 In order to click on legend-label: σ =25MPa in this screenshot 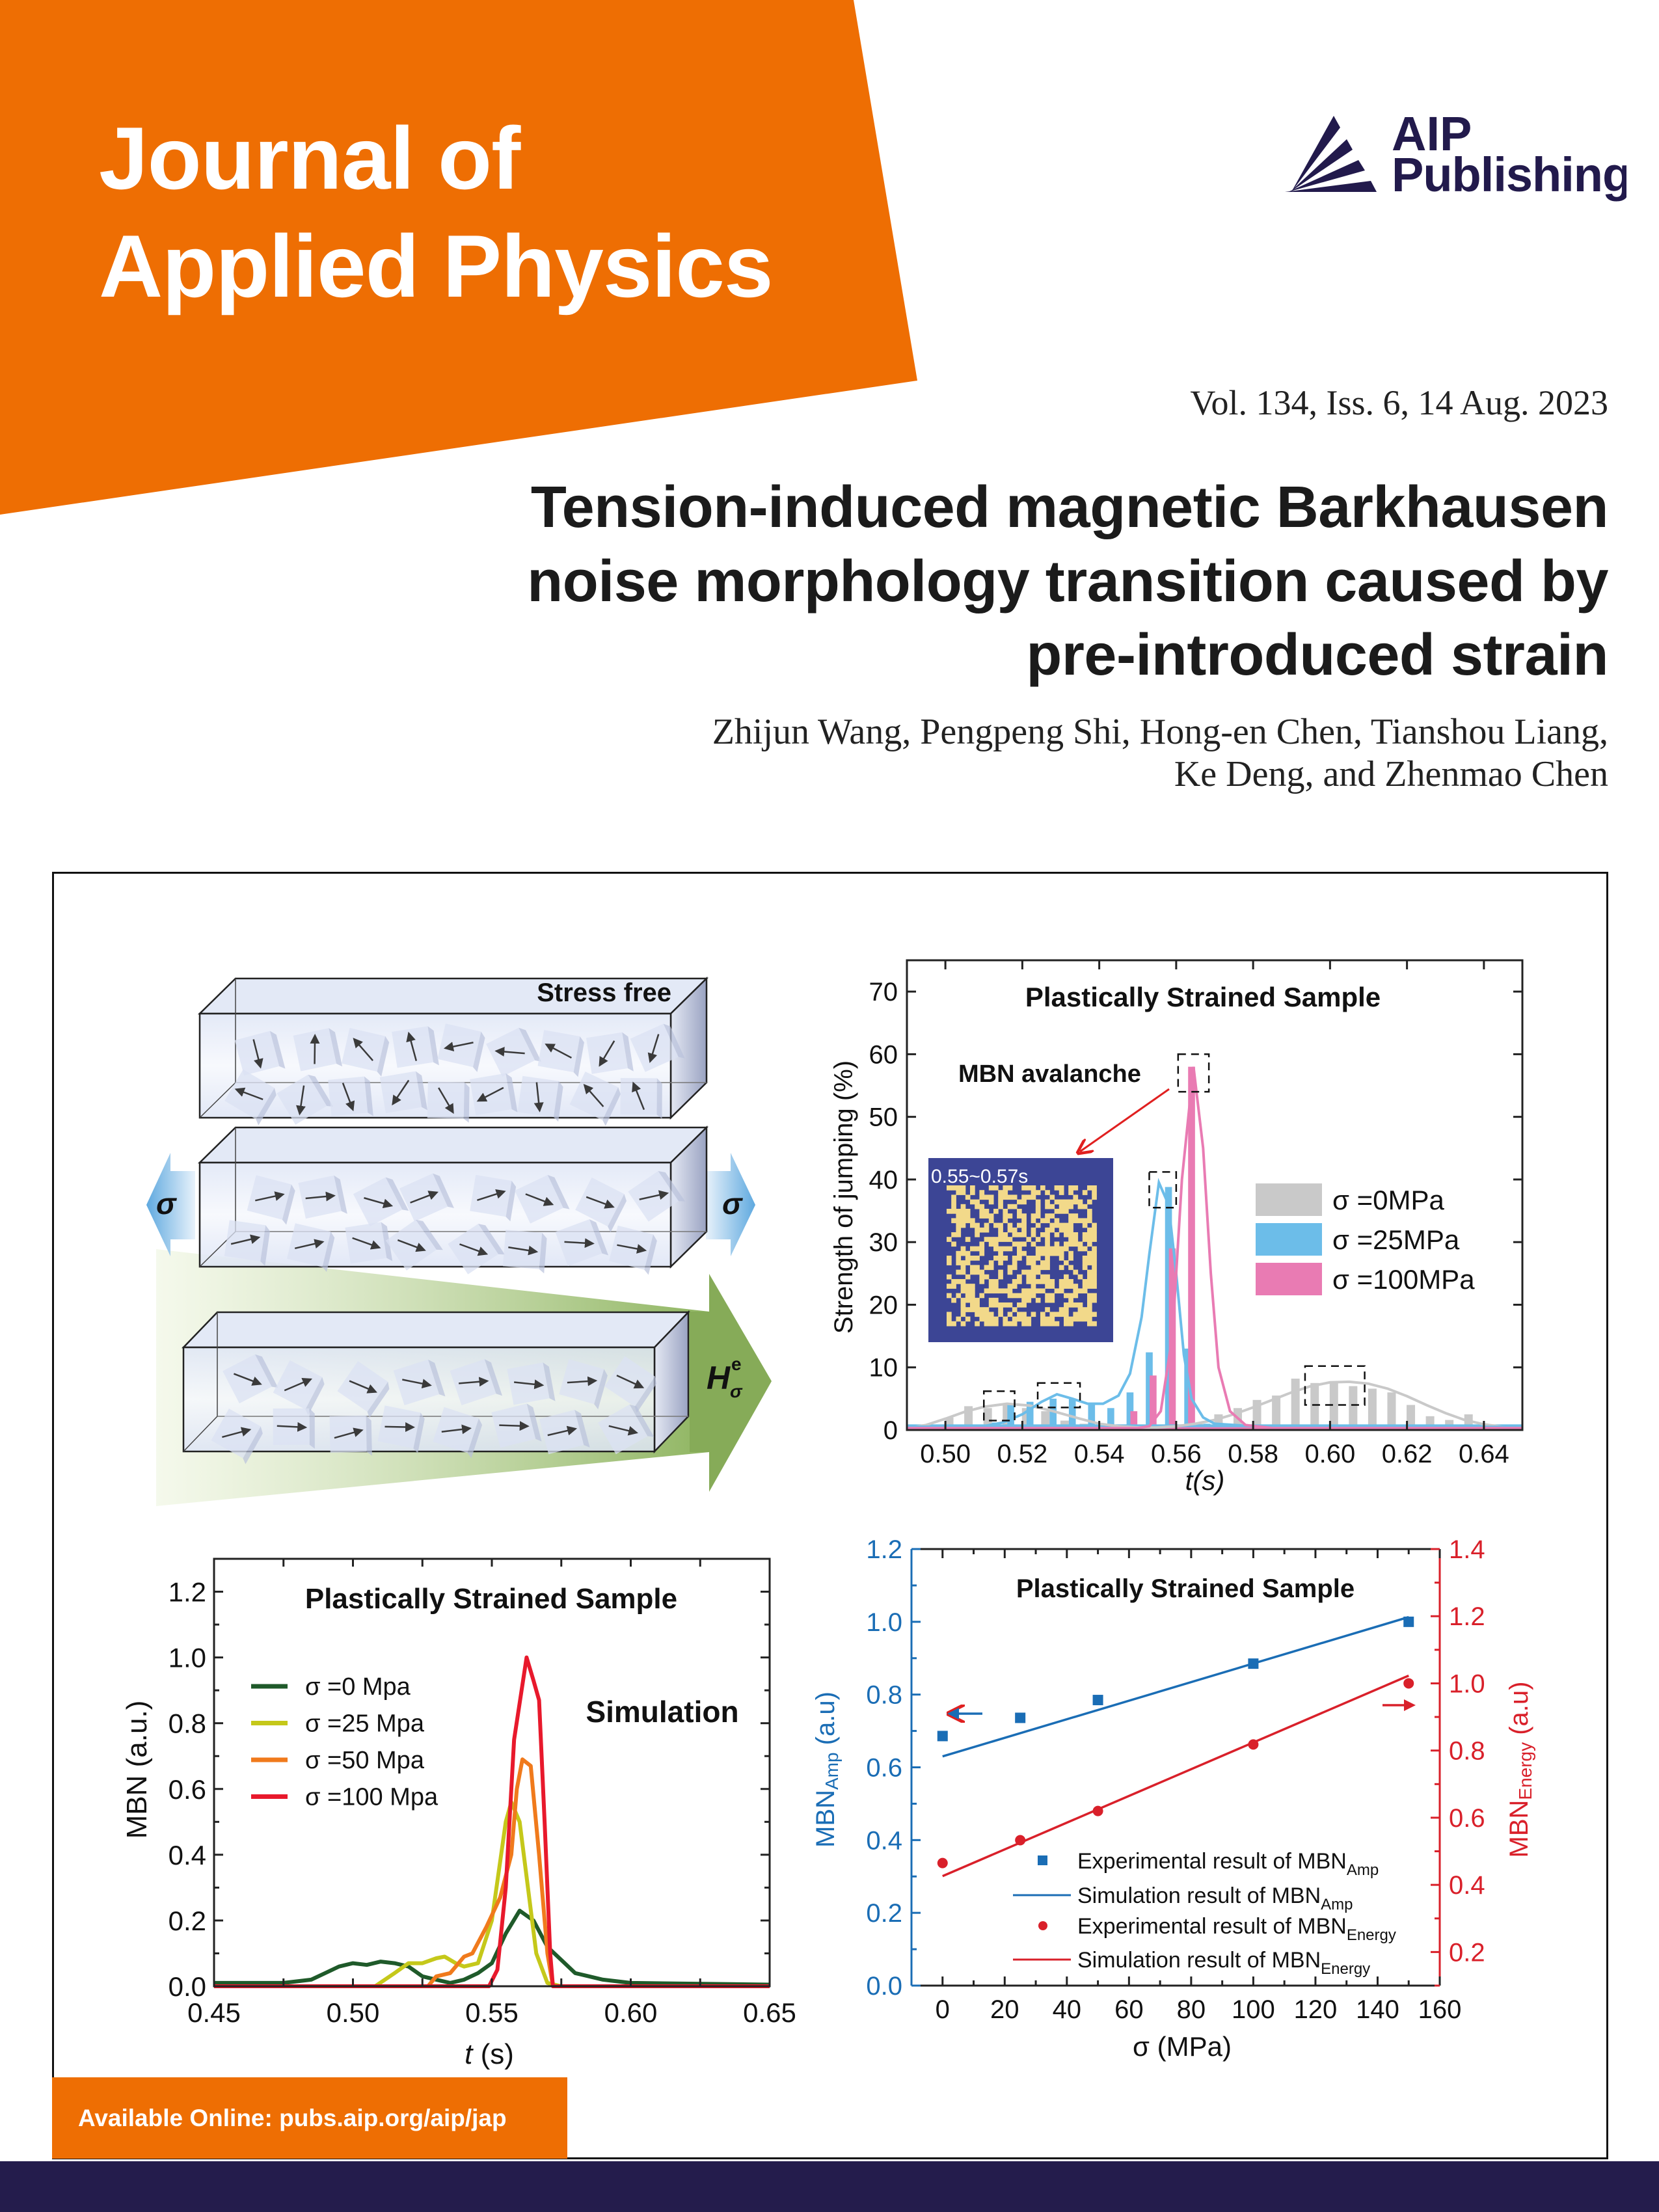, I will do `click(1396, 1240)`.